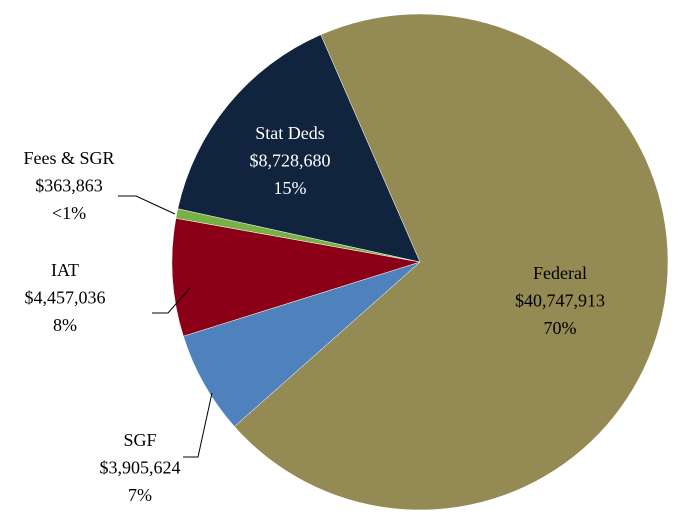  What do you see at coordinates (65, 298) in the screenshot?
I see `slice-label: $4,457,036` at bounding box center [65, 298].